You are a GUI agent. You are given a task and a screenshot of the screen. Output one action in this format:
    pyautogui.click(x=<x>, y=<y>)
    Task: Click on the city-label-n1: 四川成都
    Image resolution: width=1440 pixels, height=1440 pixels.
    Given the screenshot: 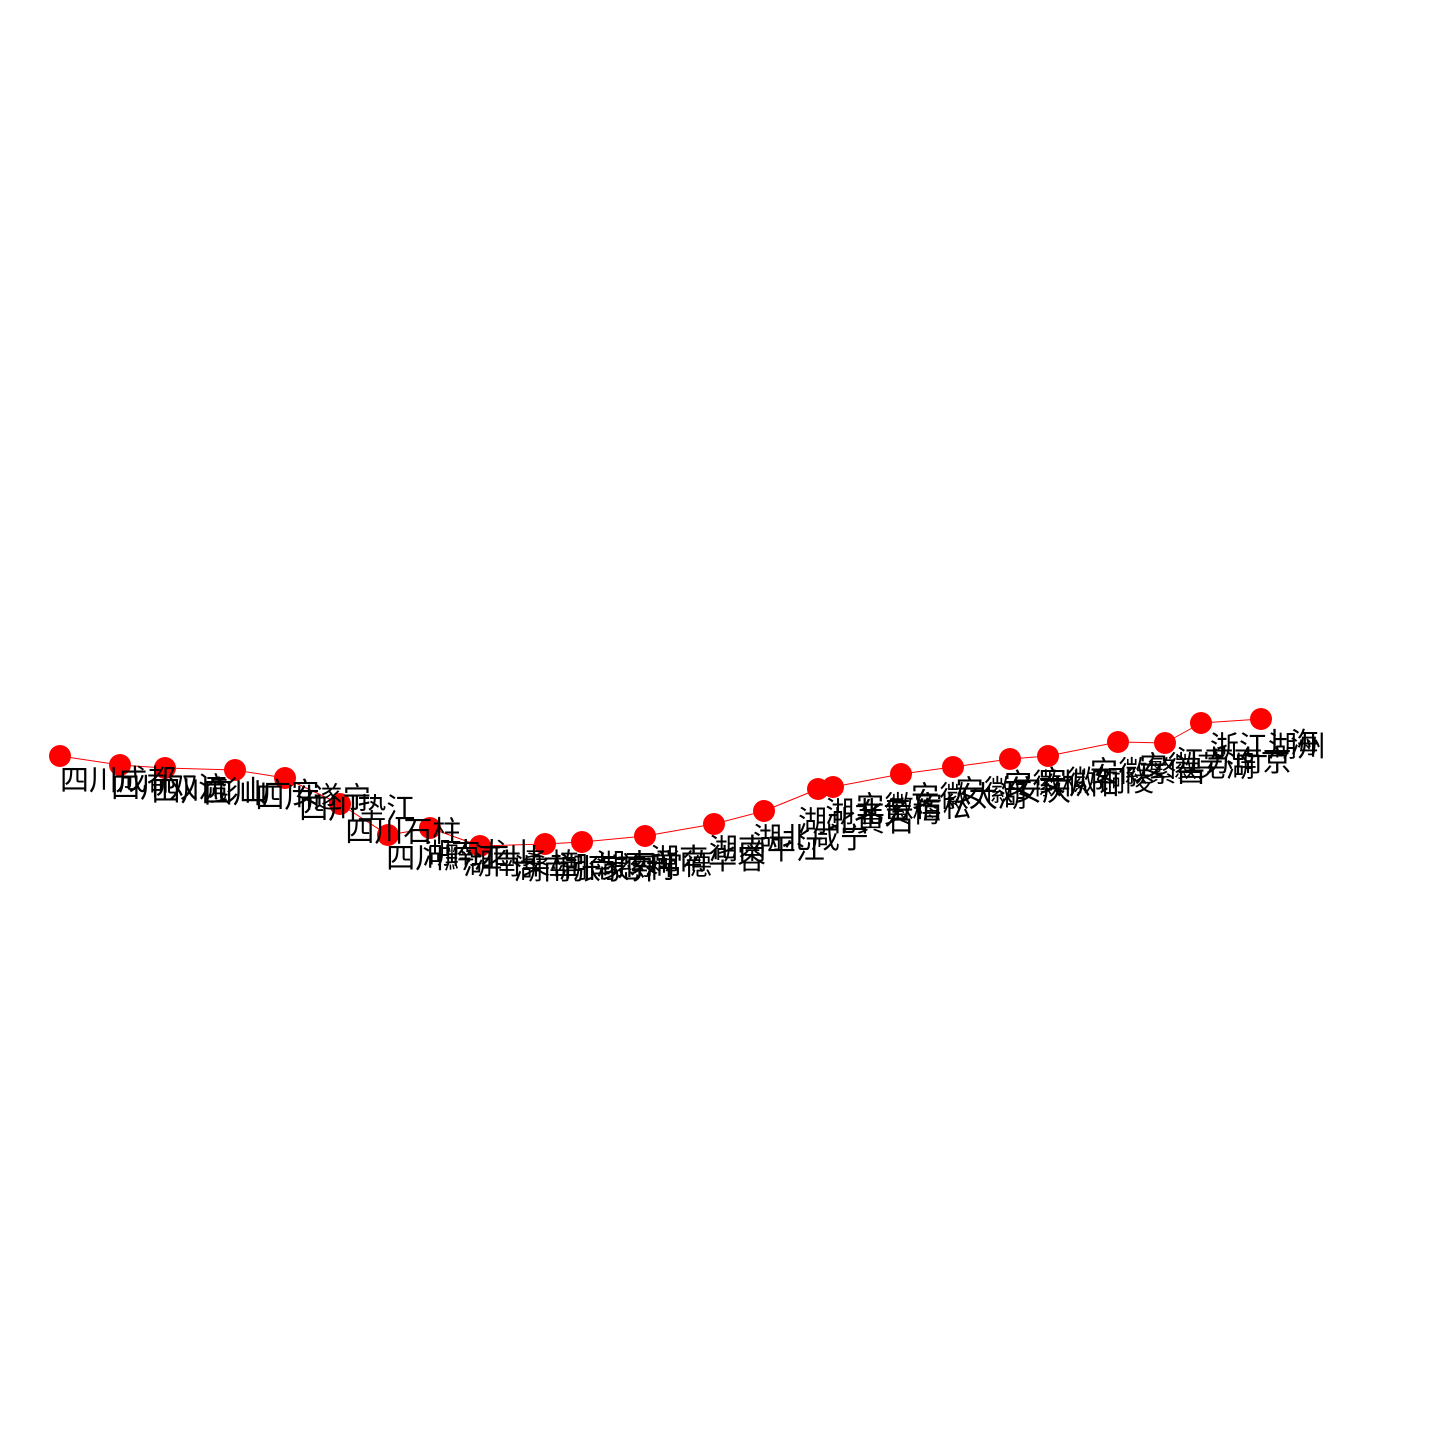 What is the action you would take?
    pyautogui.click(x=118, y=780)
    